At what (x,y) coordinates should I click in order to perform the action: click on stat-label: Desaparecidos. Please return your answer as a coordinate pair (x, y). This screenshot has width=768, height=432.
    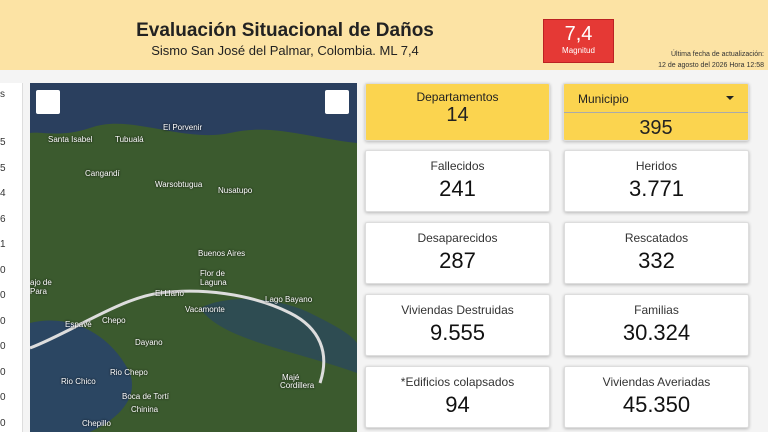
    Looking at the image, I should click on (457, 238).